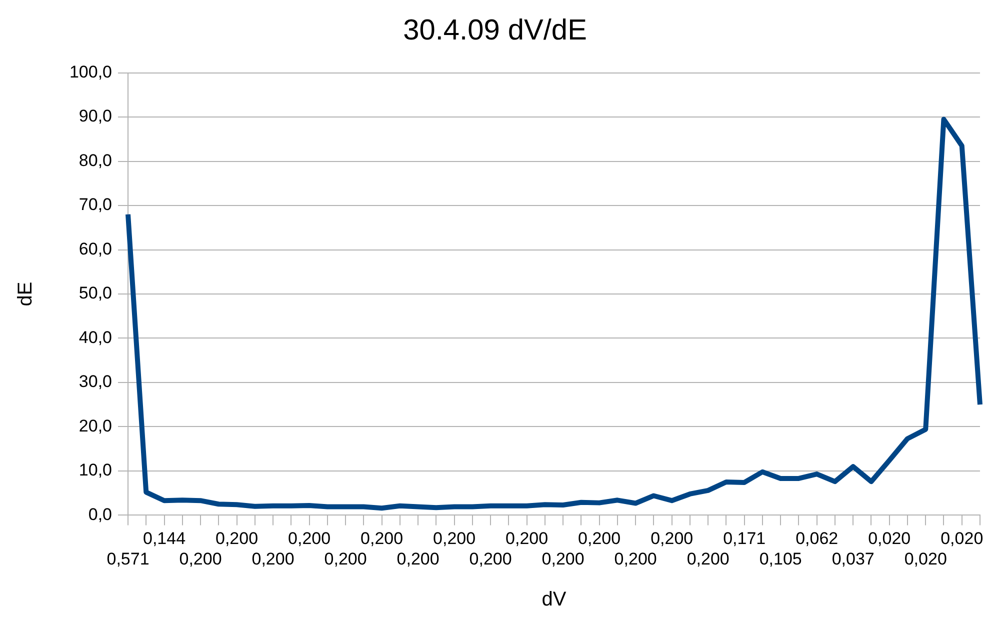  What do you see at coordinates (554, 599) in the screenshot?
I see `x-axis-title: dV` at bounding box center [554, 599].